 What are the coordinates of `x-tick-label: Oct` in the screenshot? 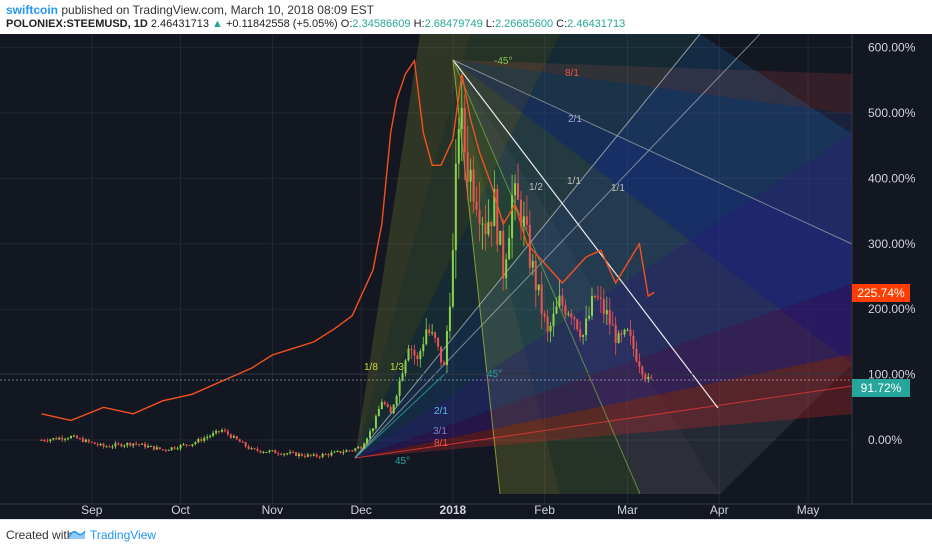 It's located at (180, 510).